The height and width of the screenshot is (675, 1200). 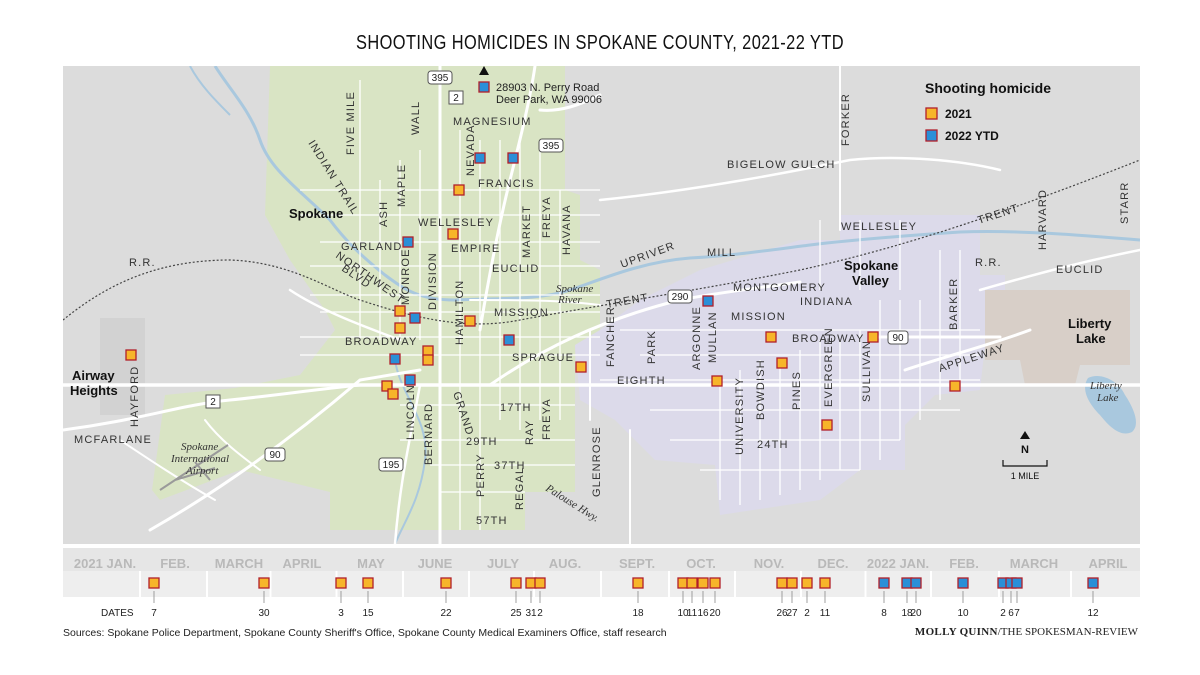 I want to click on timeline-event-date: 3, so click(x=341, y=613).